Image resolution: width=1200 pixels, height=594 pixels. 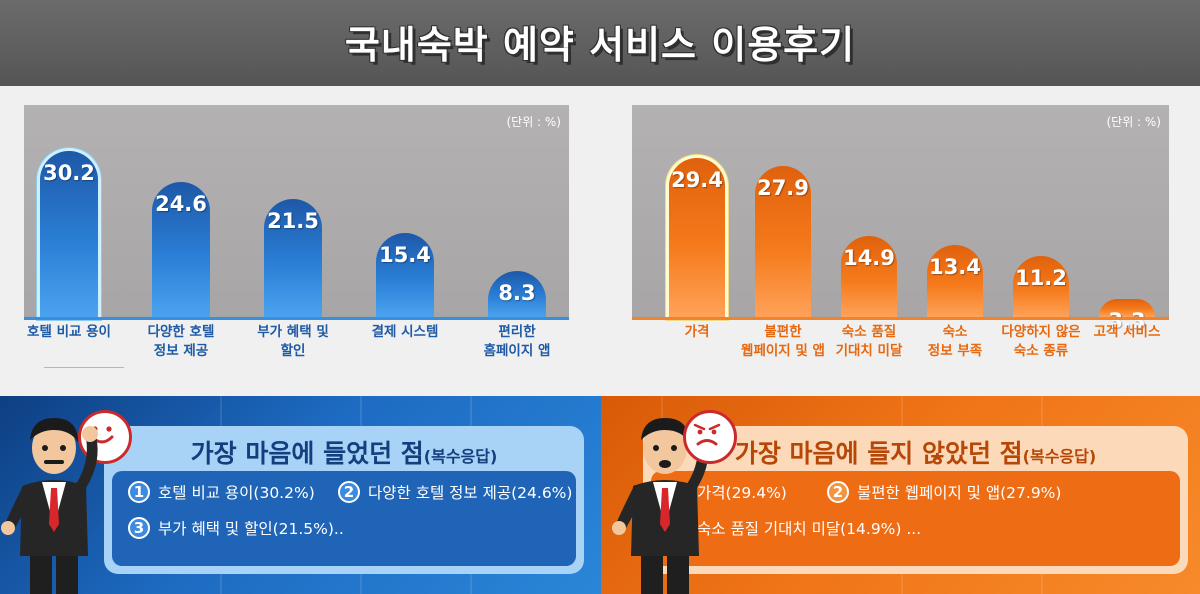 I want to click on bar: 30.2, so click(x=69, y=234).